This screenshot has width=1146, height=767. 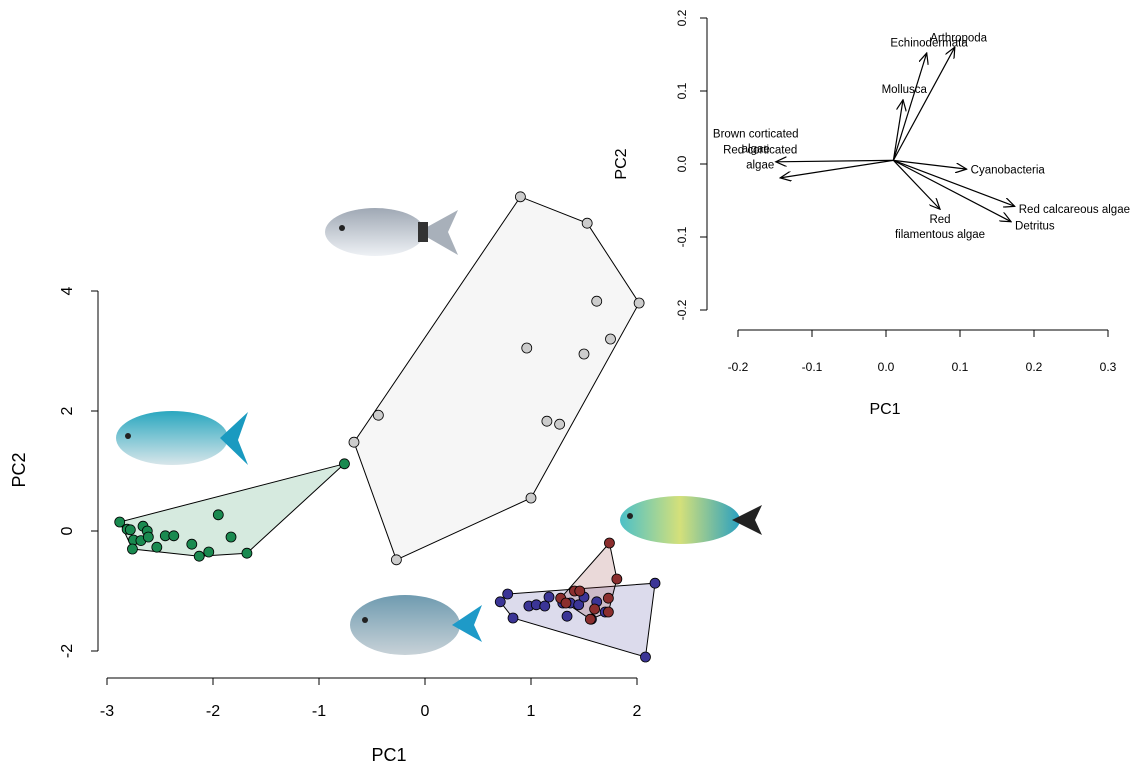 I want to click on x-tick-label: 0.3, so click(x=1108, y=367).